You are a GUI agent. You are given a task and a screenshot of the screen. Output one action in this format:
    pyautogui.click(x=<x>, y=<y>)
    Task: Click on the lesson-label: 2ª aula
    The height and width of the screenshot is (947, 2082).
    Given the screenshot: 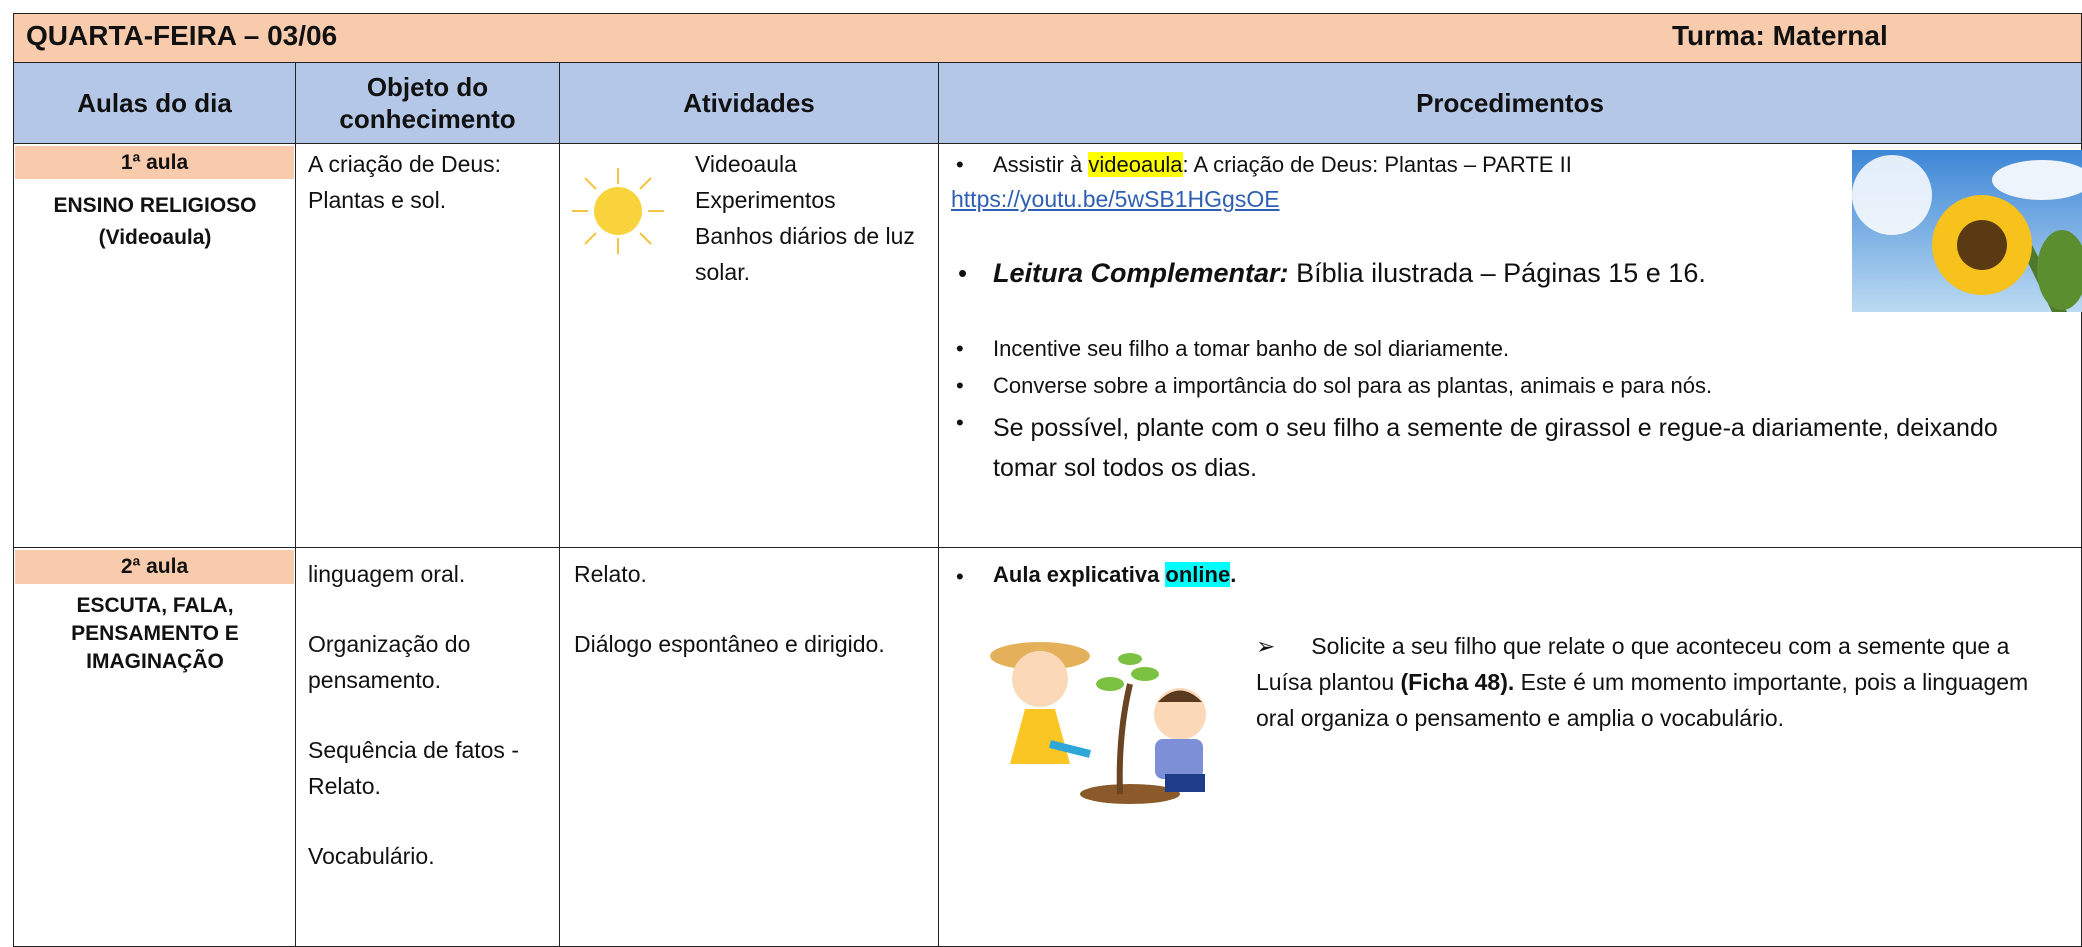 What is the action you would take?
    pyautogui.click(x=154, y=567)
    